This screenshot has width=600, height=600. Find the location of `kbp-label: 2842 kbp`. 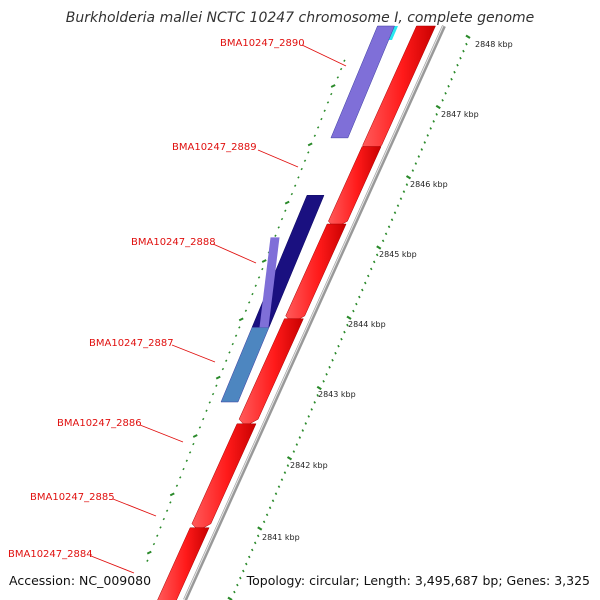

kbp-label: 2842 kbp is located at coordinates (309, 465).